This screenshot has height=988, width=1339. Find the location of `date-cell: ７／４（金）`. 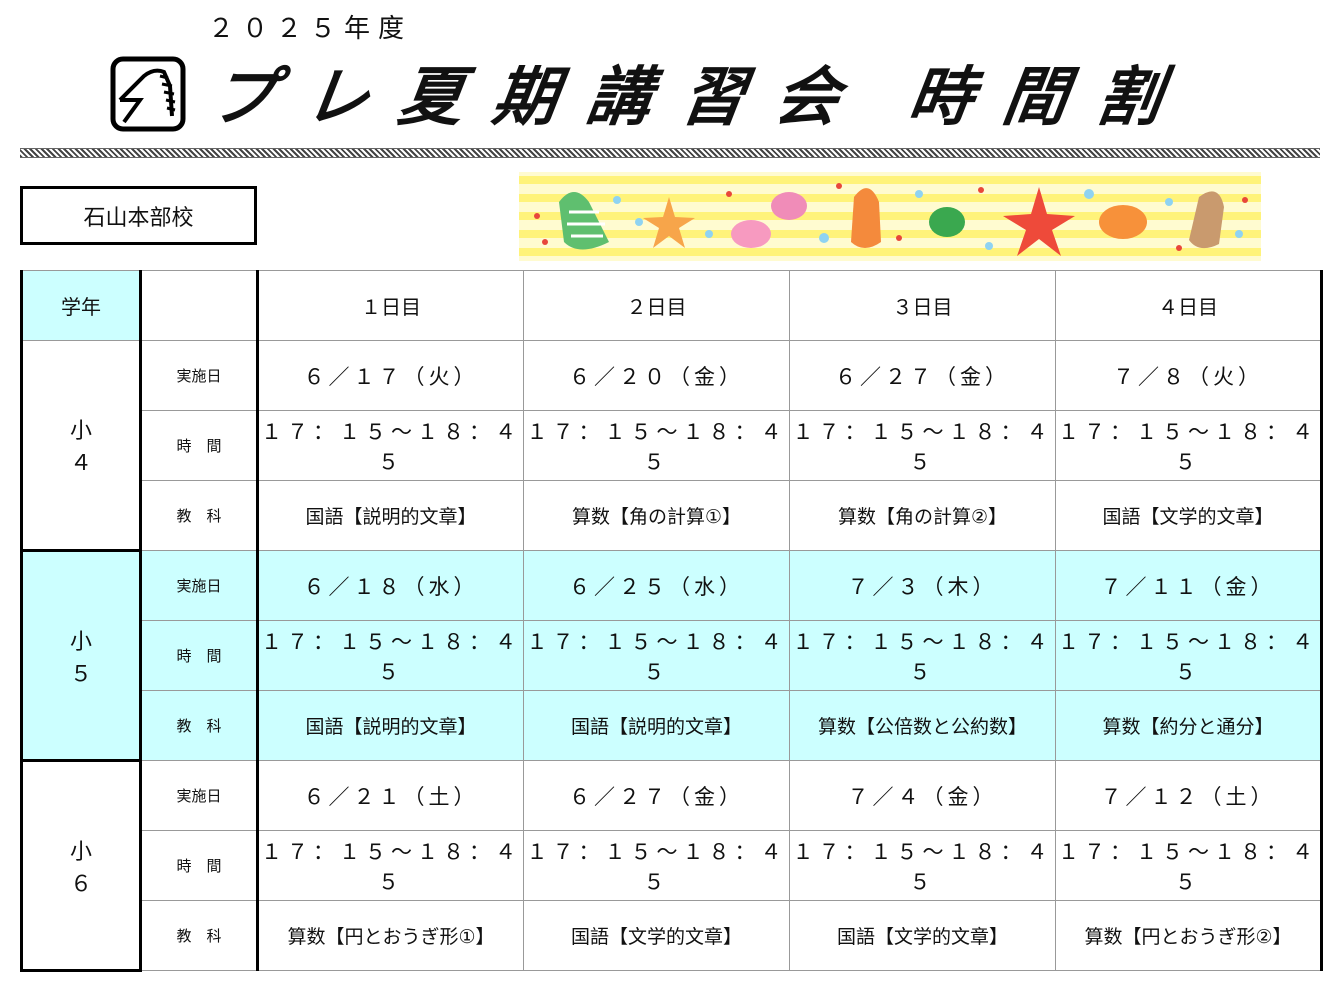

date-cell: ７／４（金） is located at coordinates (923, 795).